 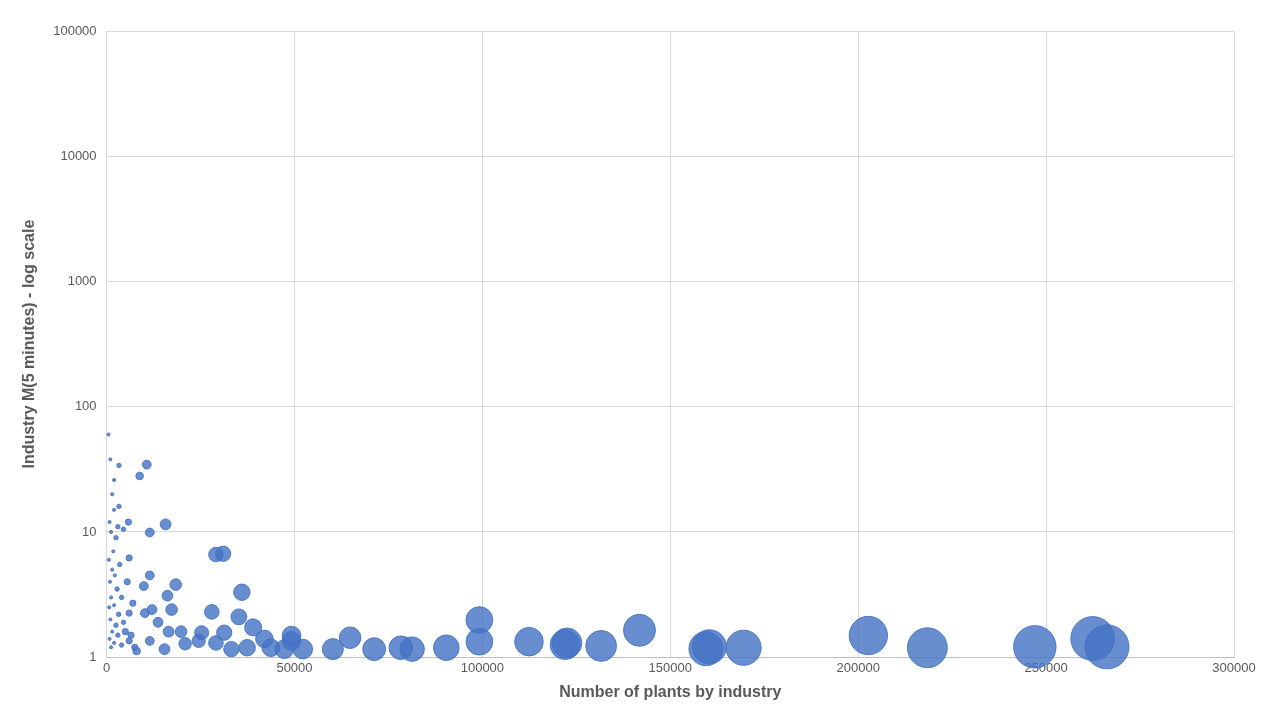 I want to click on x-tick-label: 150000, so click(x=670, y=667).